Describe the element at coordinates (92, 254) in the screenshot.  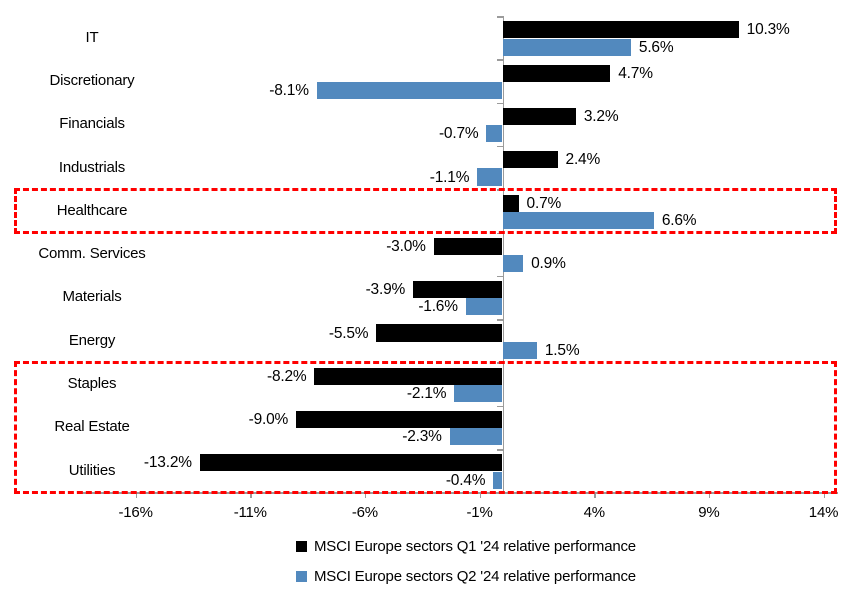
I see `category-label-comm-services: Comm. Services` at that location.